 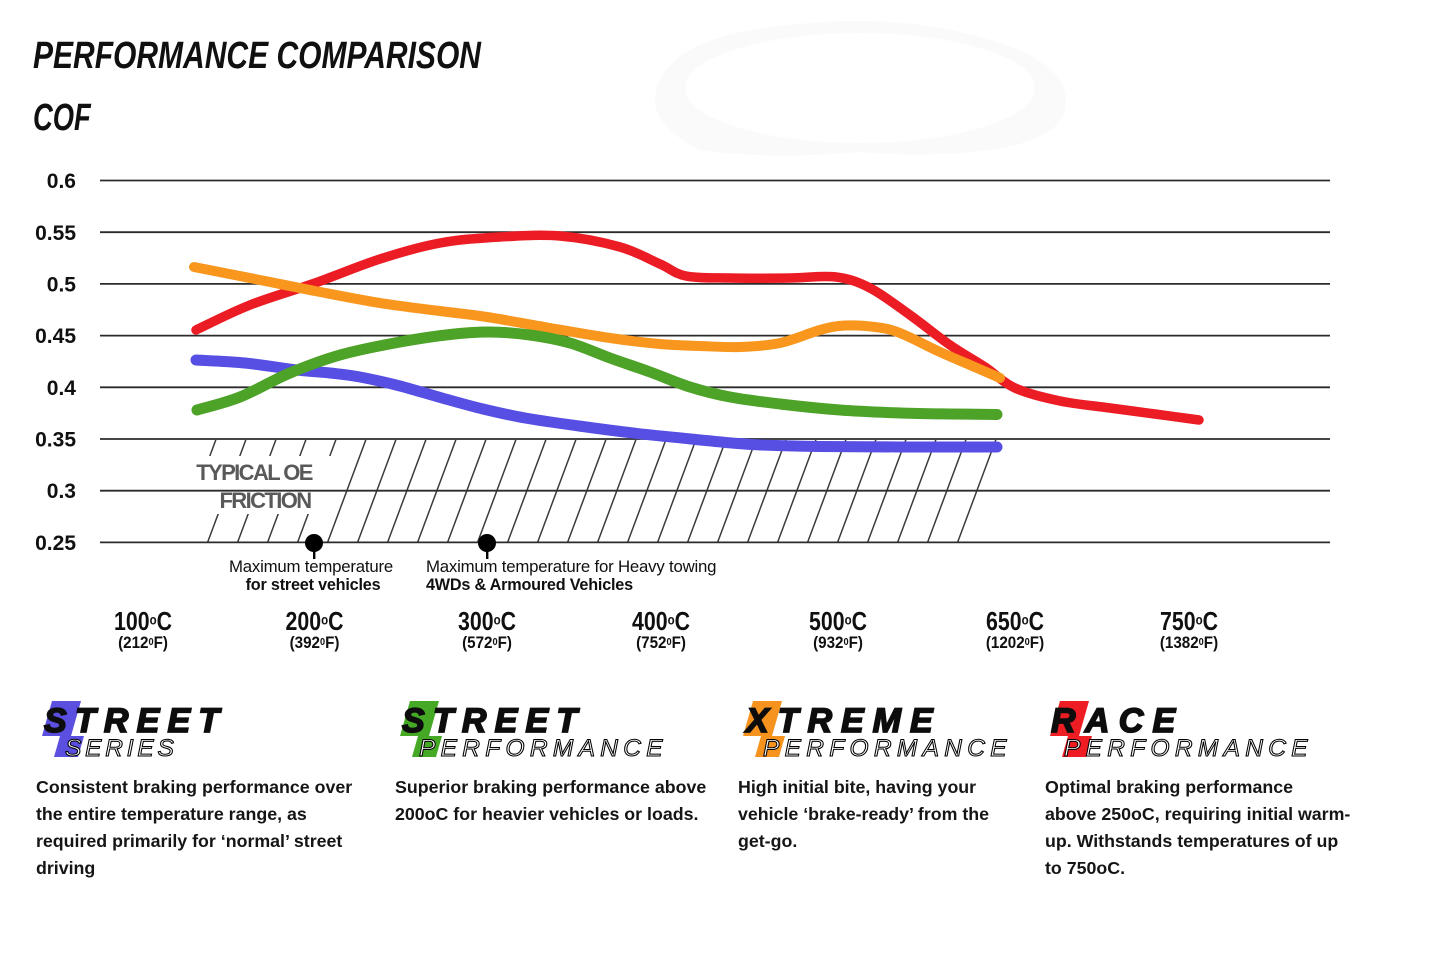 What do you see at coordinates (61, 181) in the screenshot?
I see `svg-text: 0.6` at bounding box center [61, 181].